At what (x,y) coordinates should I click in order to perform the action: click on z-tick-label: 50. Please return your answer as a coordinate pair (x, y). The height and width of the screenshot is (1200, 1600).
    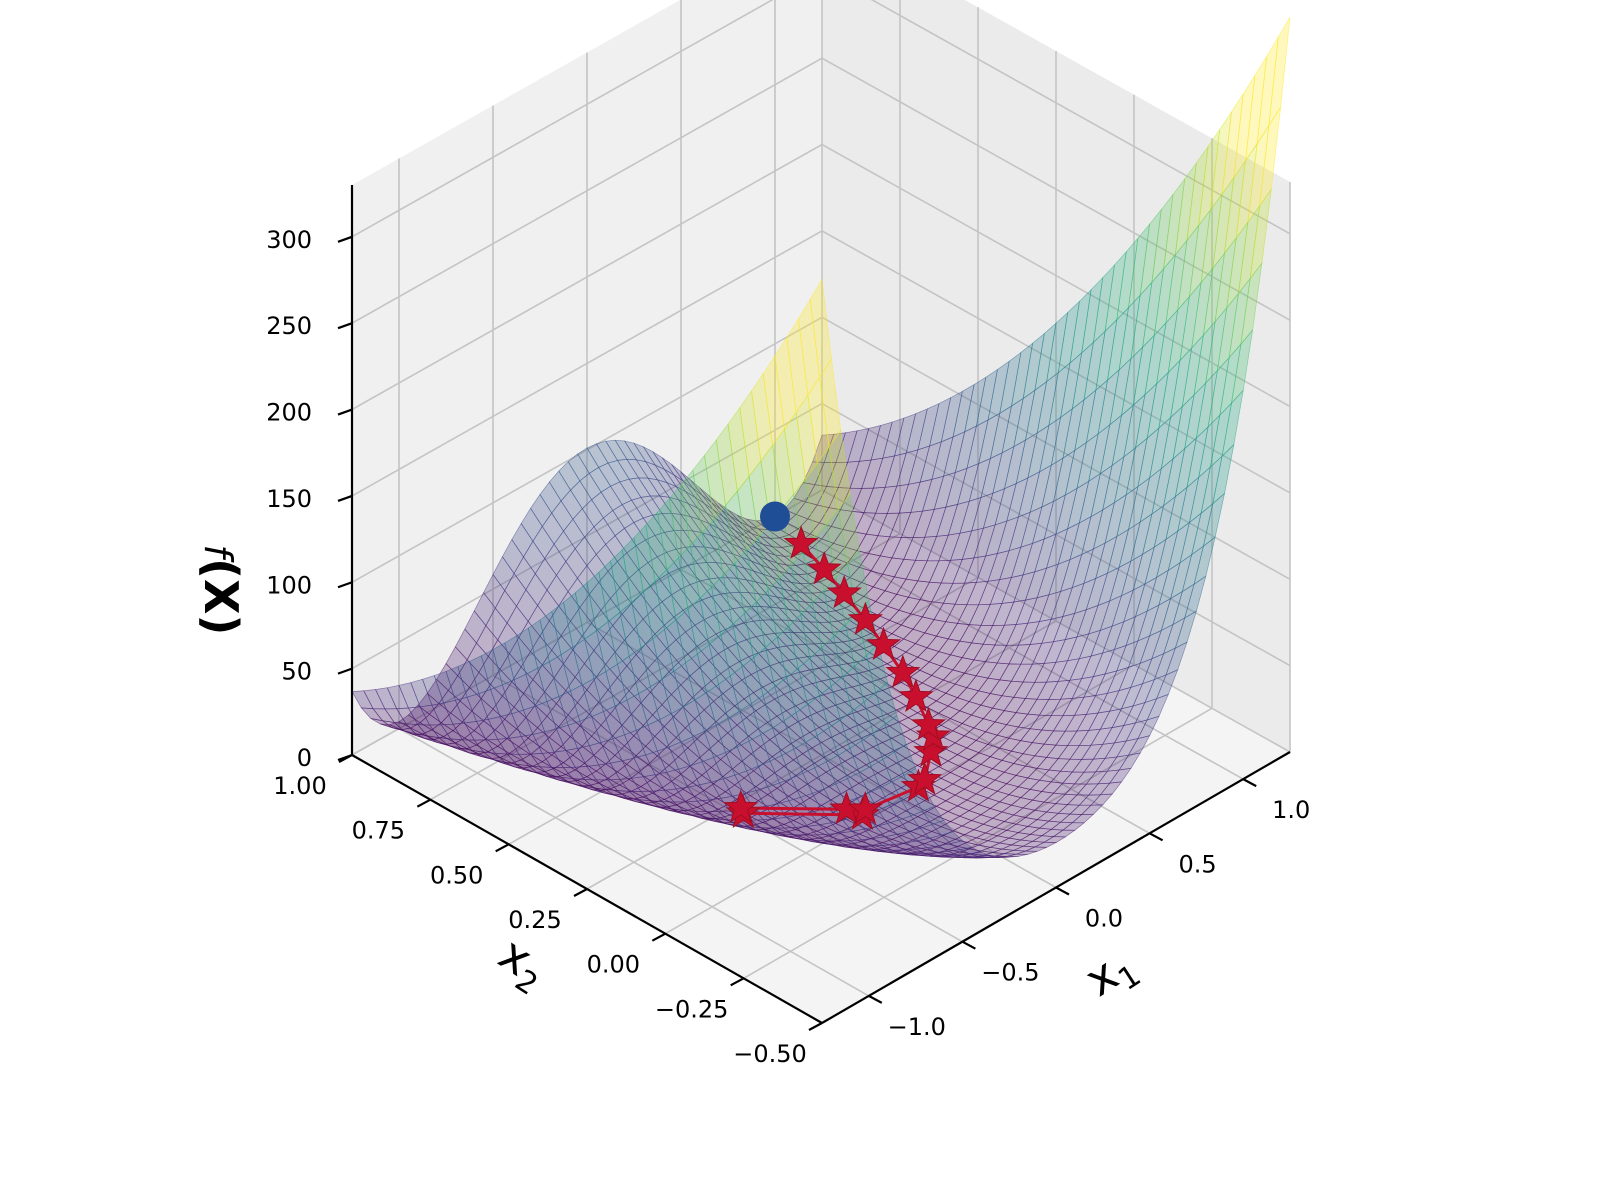
    Looking at the image, I should click on (296, 672).